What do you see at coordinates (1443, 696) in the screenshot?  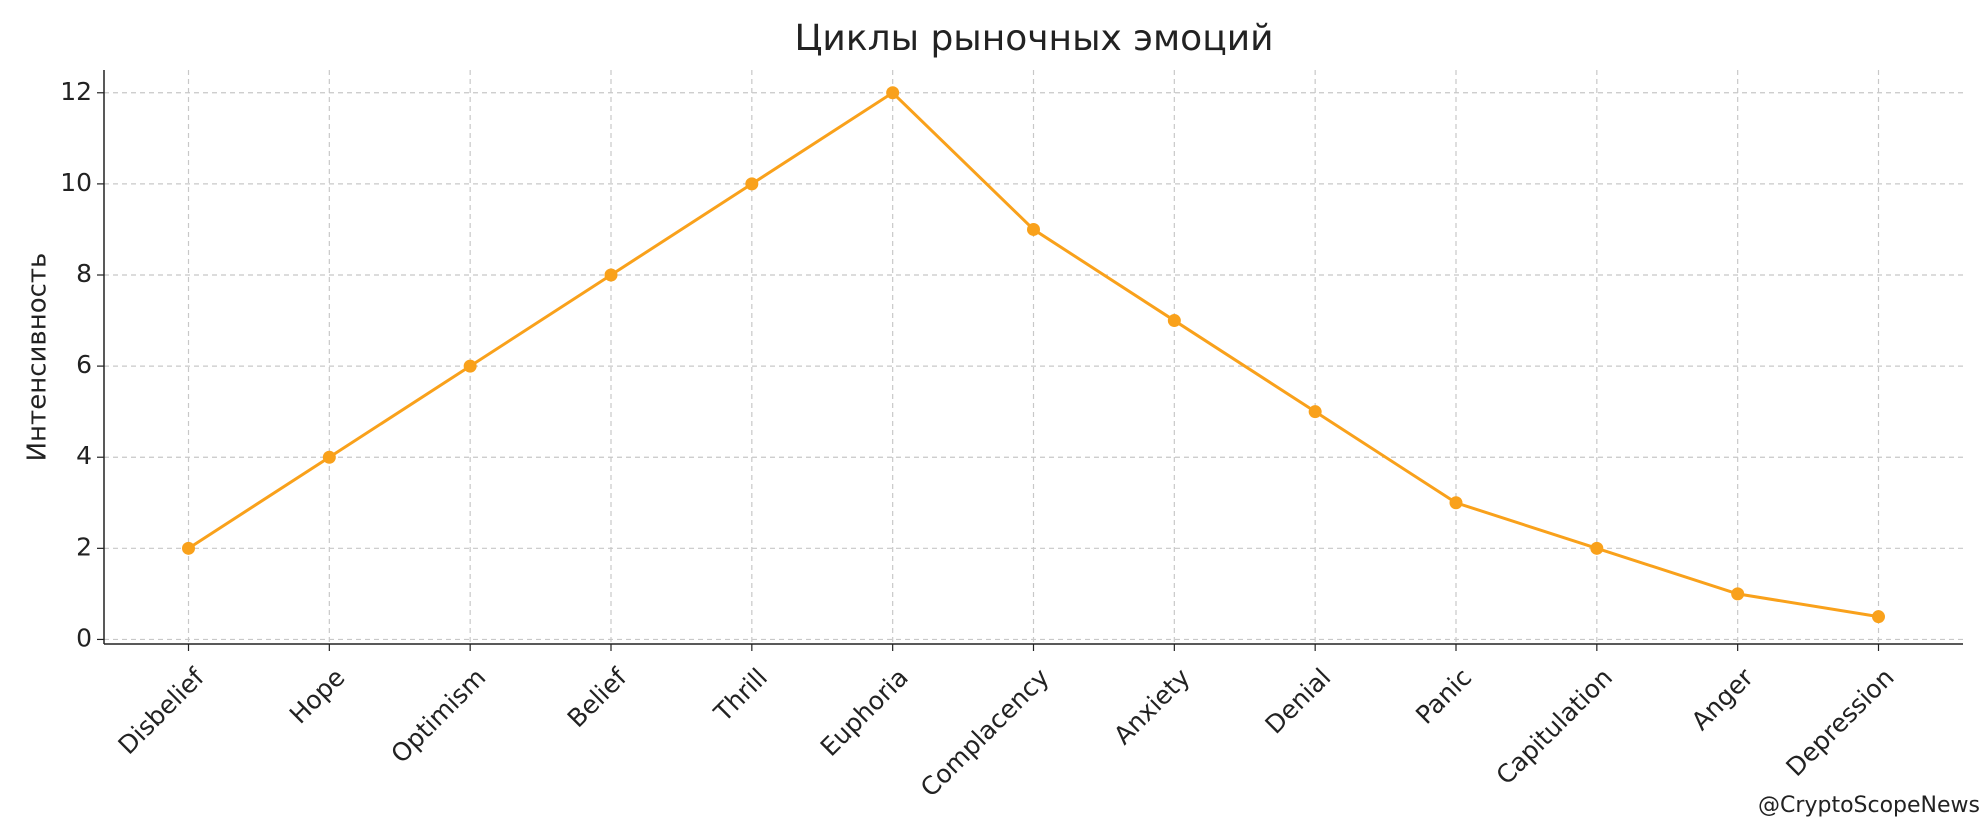 I see `x-tick-label: Panic` at bounding box center [1443, 696].